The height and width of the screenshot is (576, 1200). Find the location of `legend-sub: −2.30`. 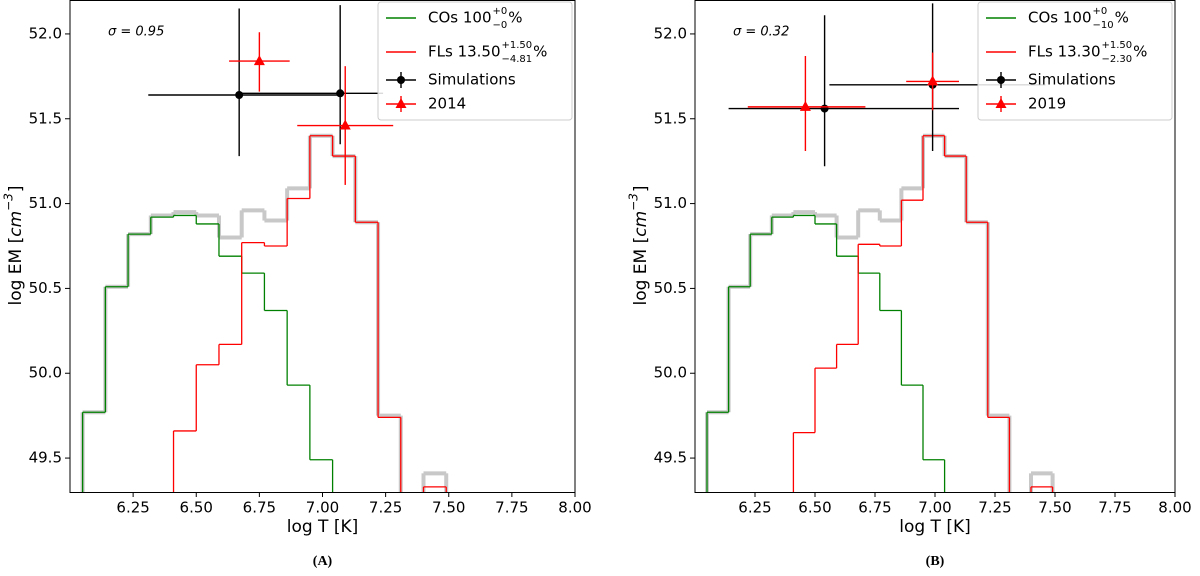

legend-sub: −2.30 is located at coordinates (1117, 59).